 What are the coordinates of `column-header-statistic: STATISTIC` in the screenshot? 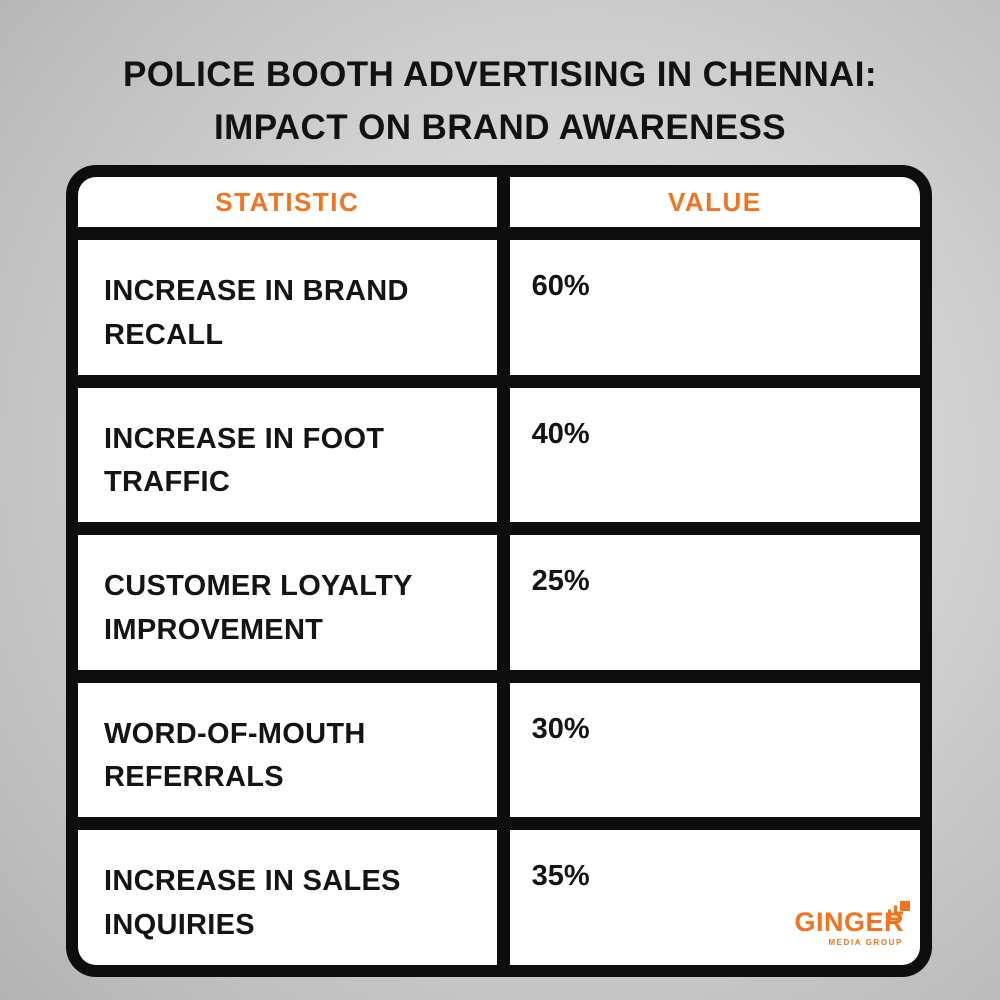 It's located at (287, 202).